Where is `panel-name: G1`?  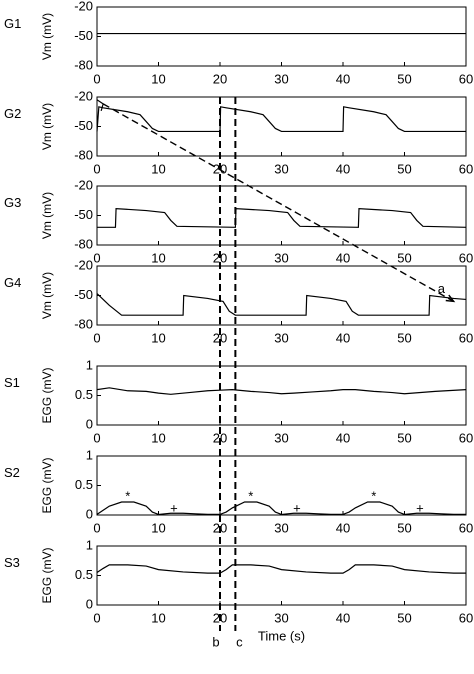
panel-name: G1 is located at coordinates (12, 23).